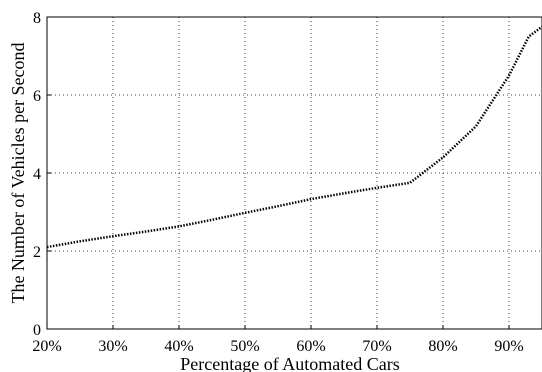 The image size is (542, 372). What do you see at coordinates (37, 18) in the screenshot?
I see `y-tick-label: 8` at bounding box center [37, 18].